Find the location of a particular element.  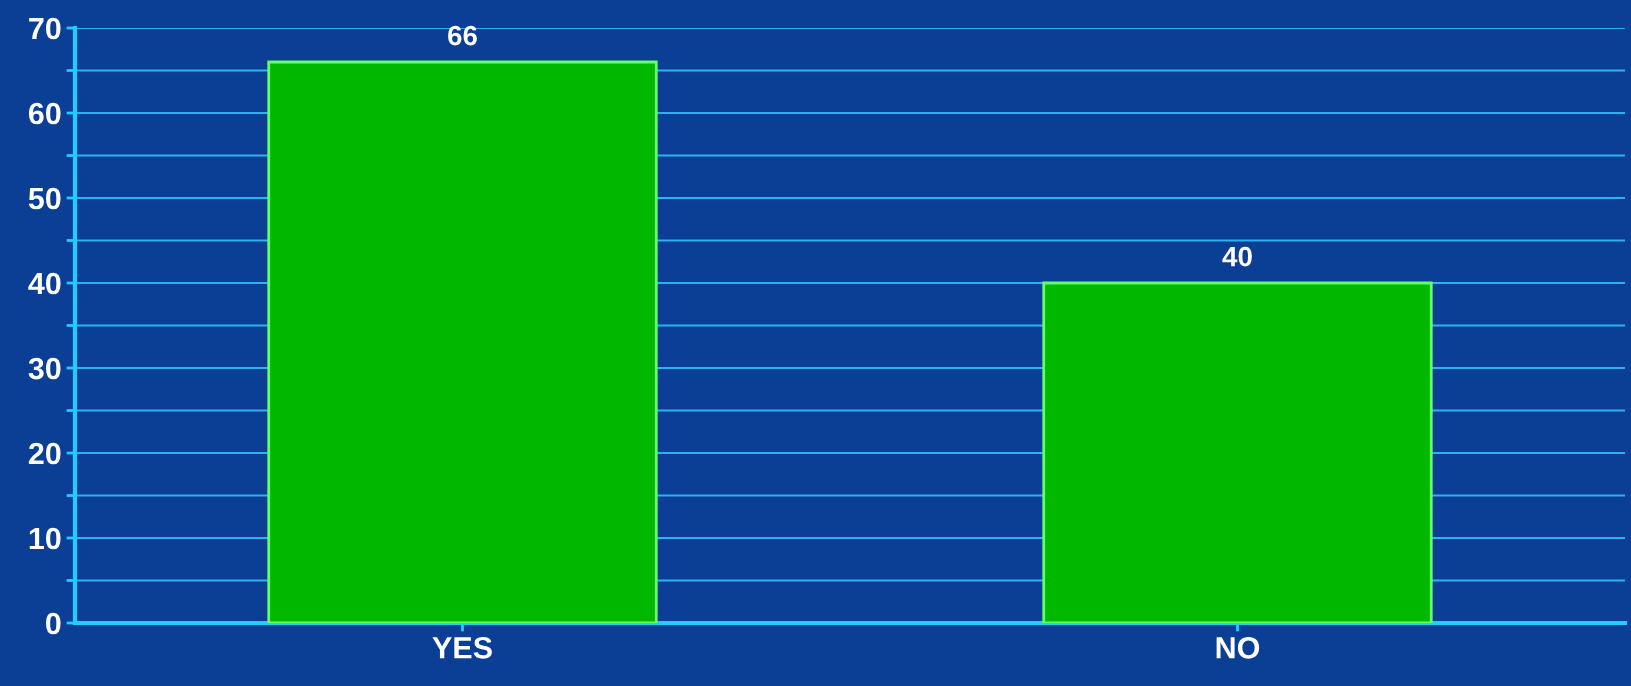

y-tick-label: 20 is located at coordinates (44, 453).